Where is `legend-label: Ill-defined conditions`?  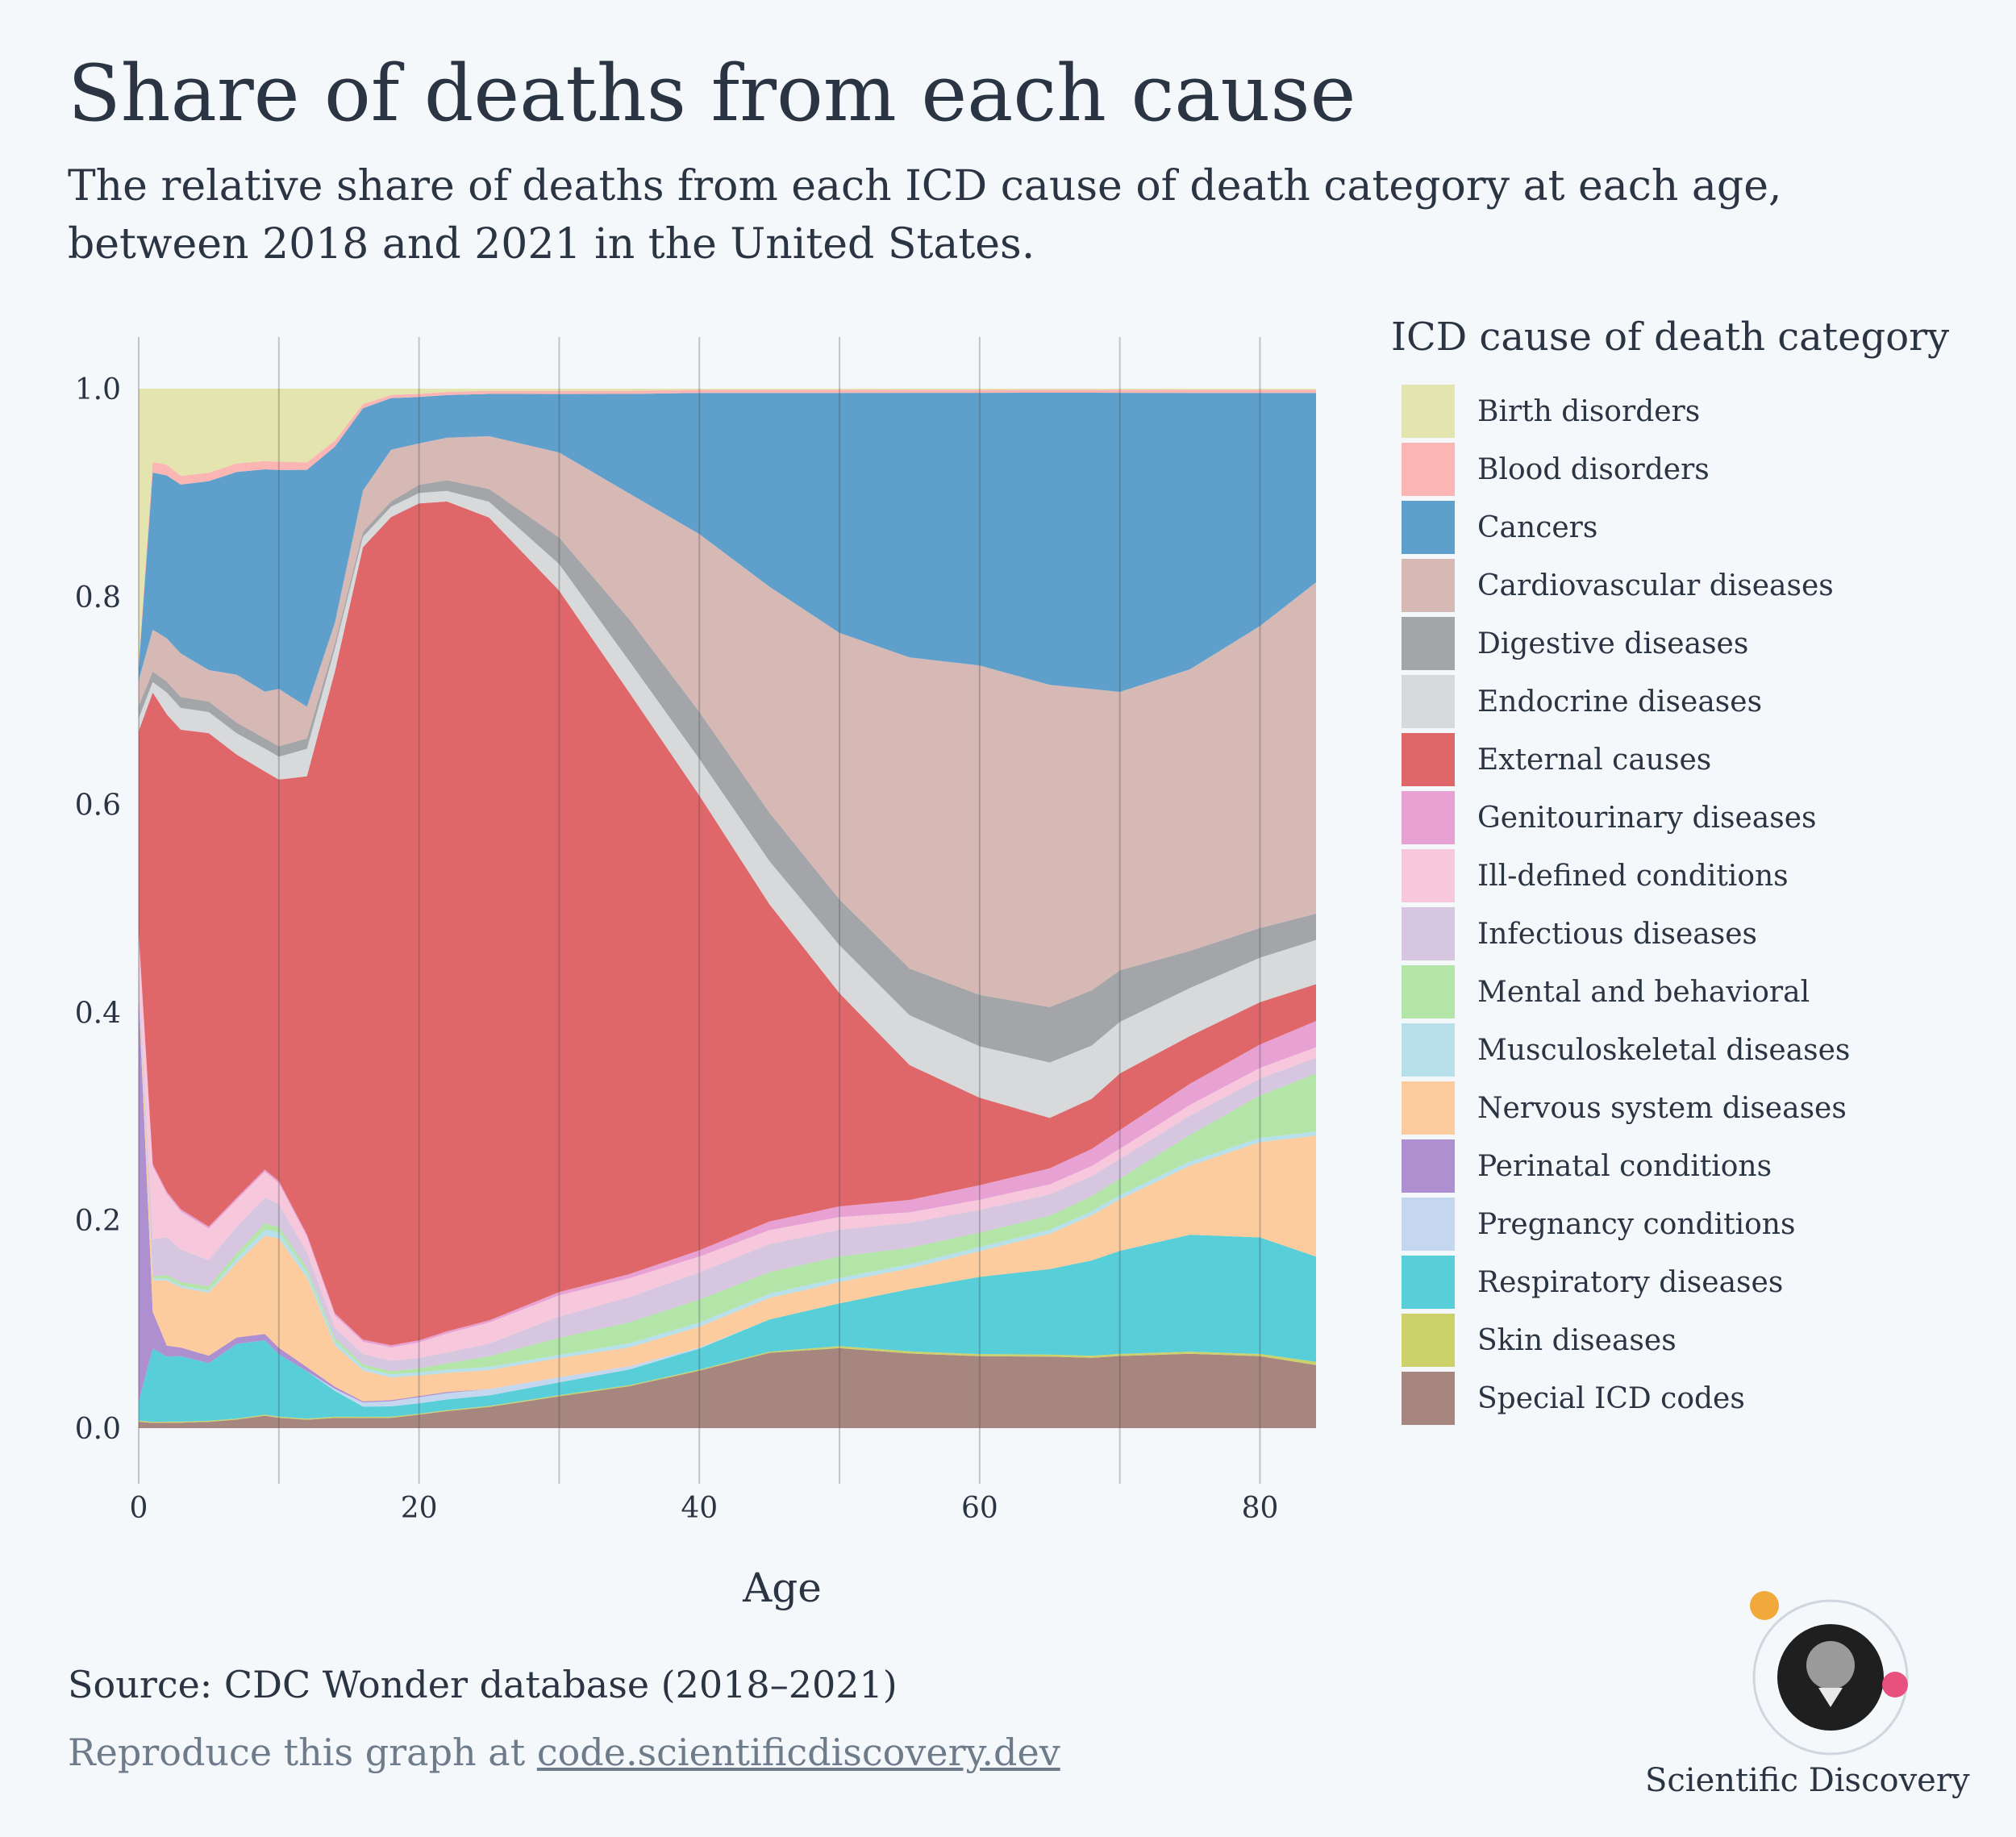 legend-label: Ill-defined conditions is located at coordinates (1633, 876).